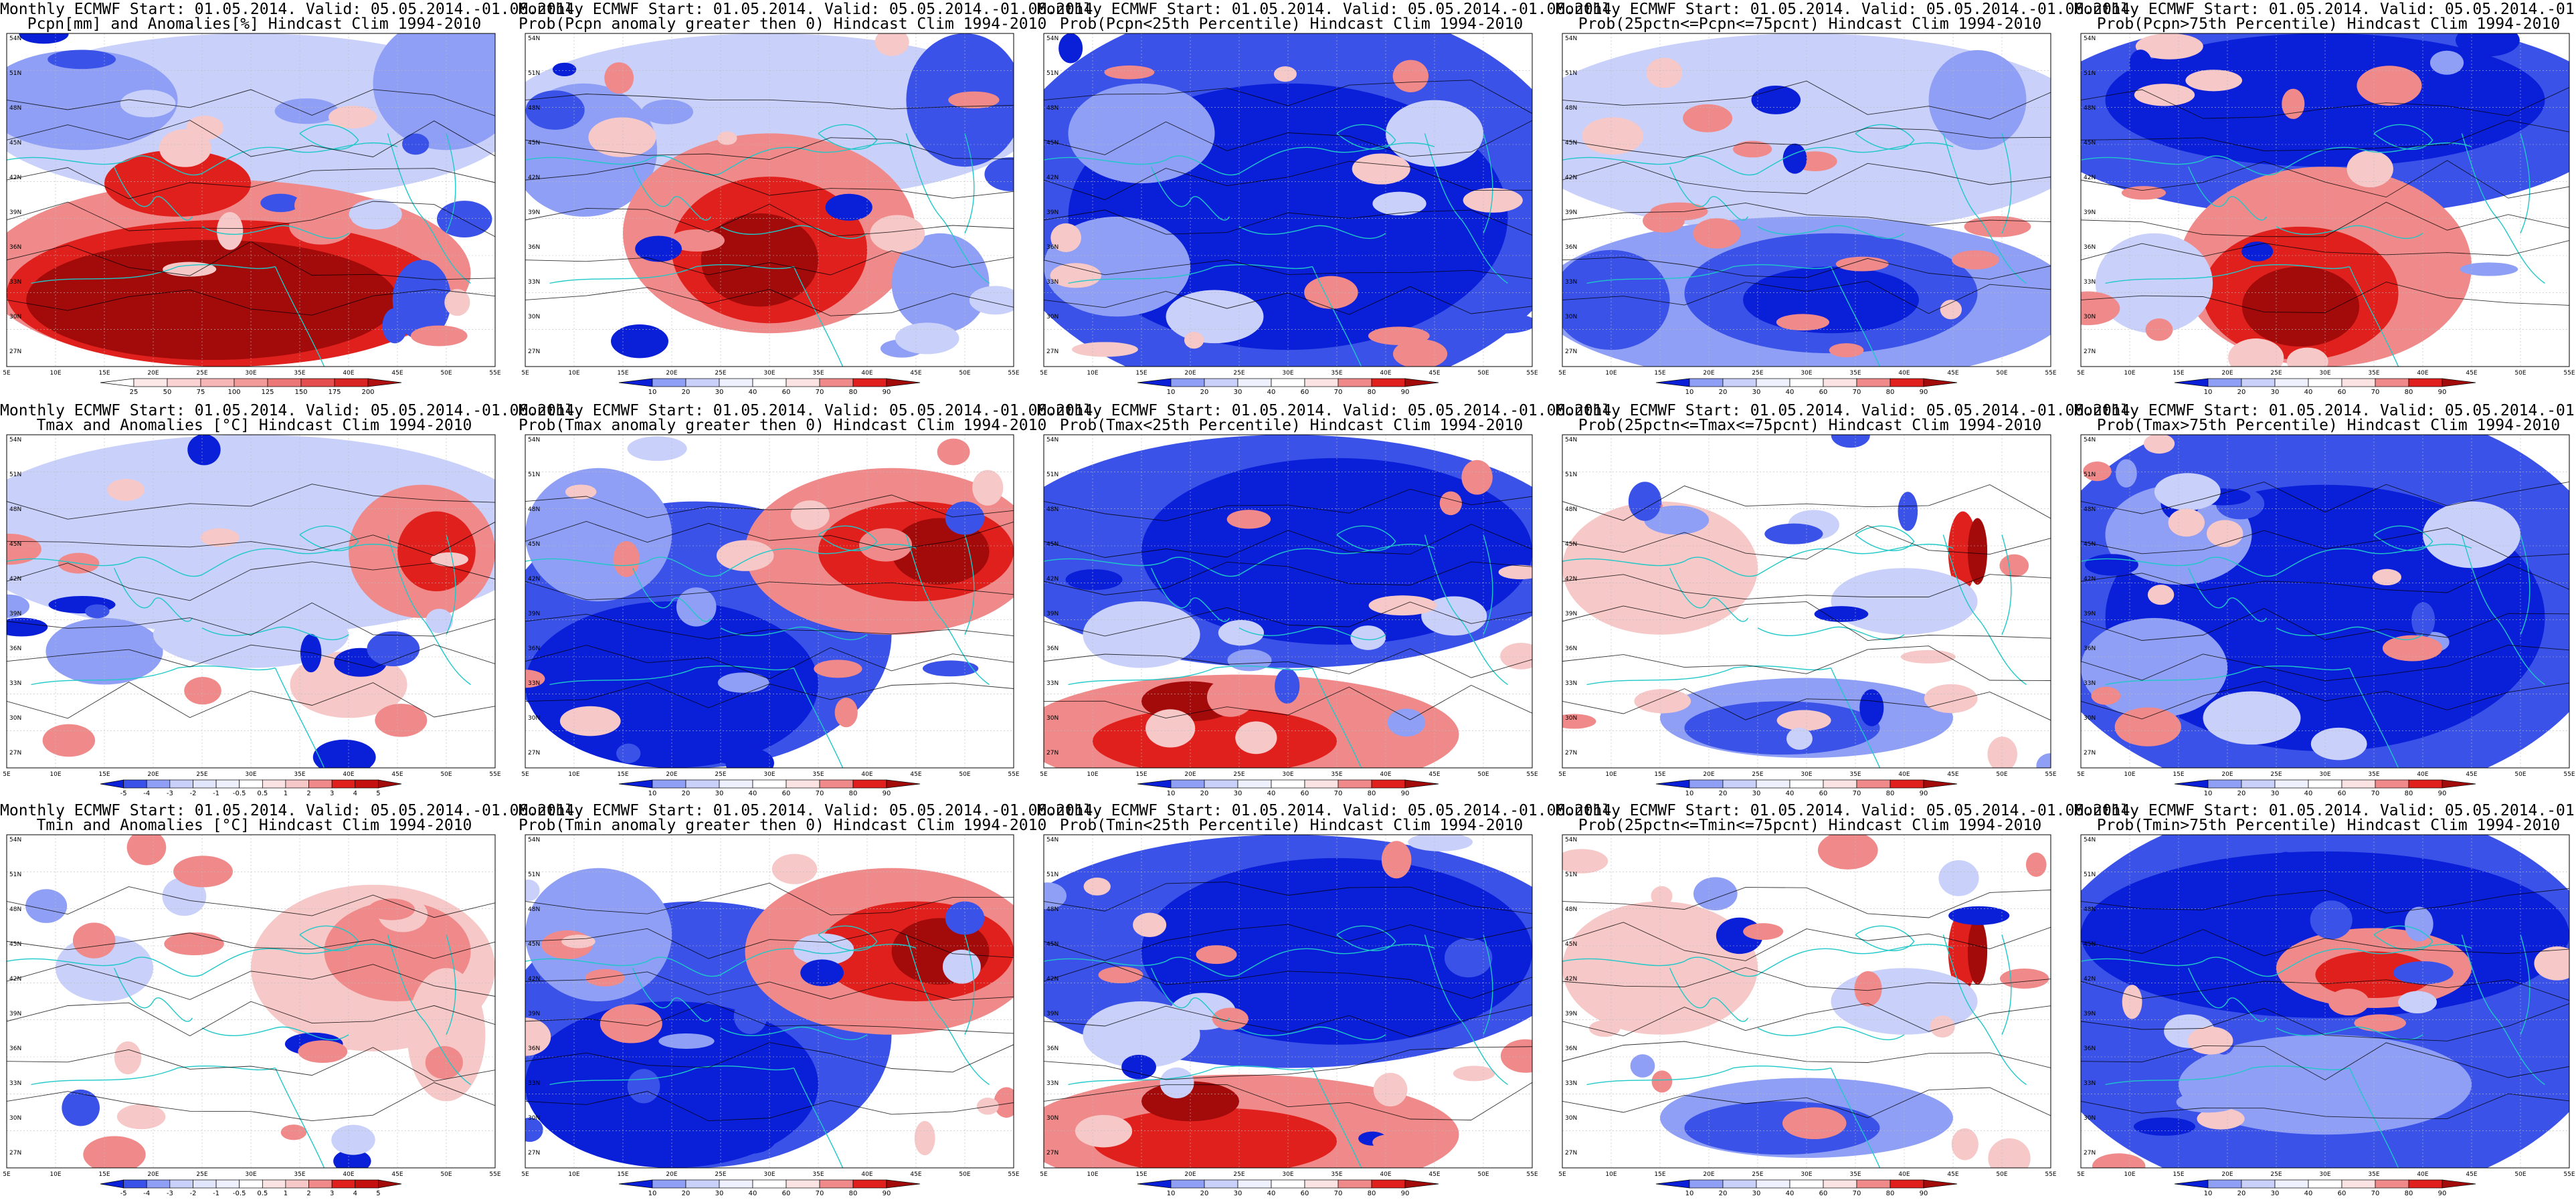  I want to click on colorbar-tick-label: 150, so click(300, 392).